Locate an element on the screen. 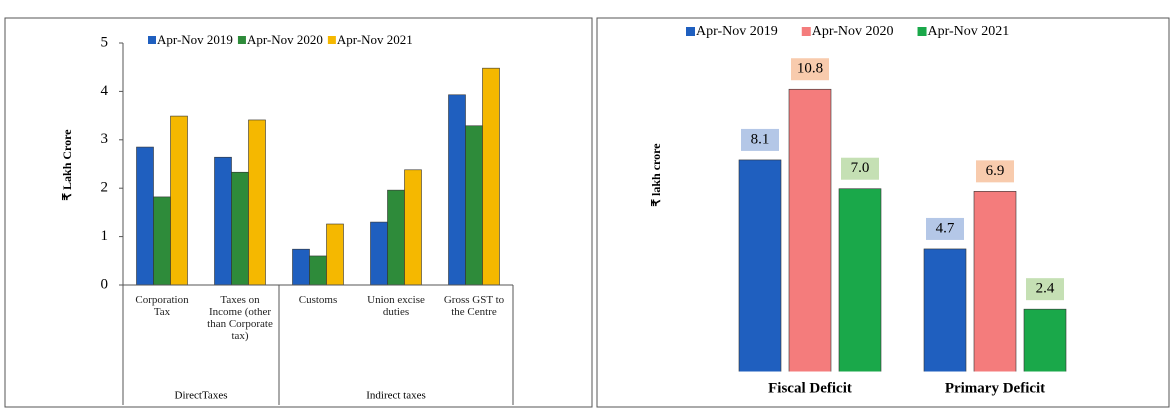 This screenshot has height=408, width=1174. value-label: 6.9 is located at coordinates (995, 171).